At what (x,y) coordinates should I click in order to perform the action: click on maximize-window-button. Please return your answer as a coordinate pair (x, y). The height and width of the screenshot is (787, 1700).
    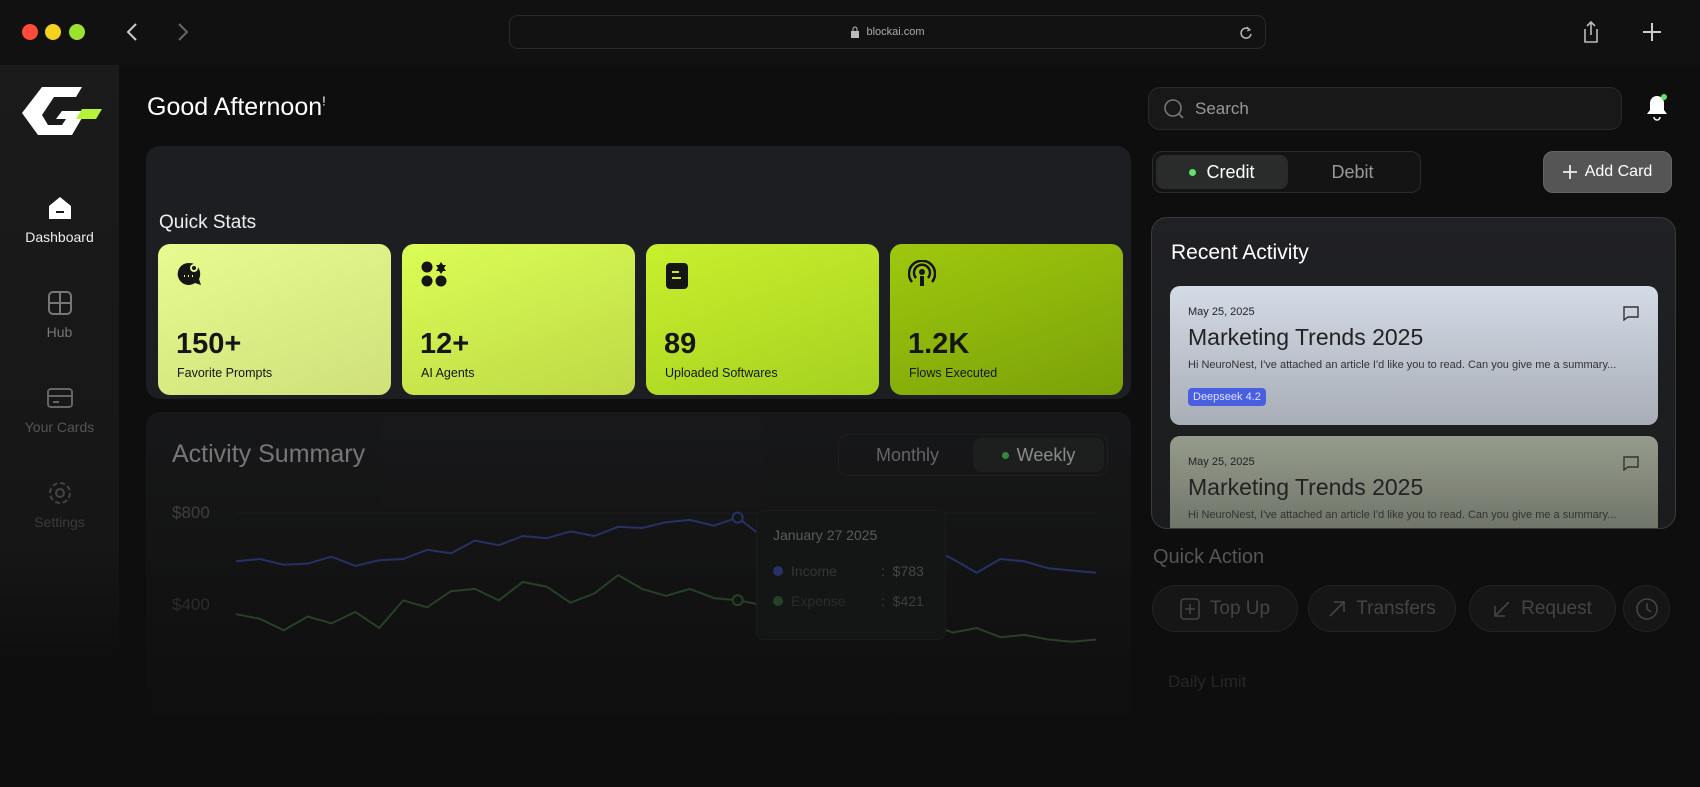
    Looking at the image, I should click on (77, 32).